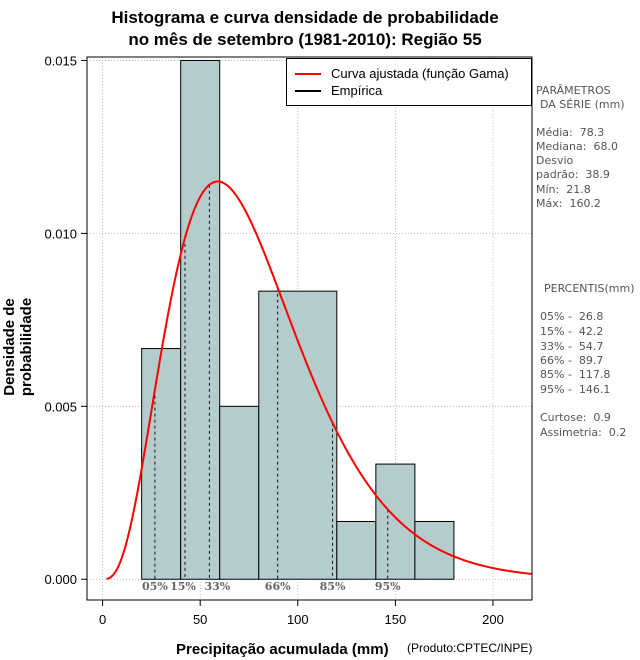  I want to click on x-tick-label: 200, so click(493, 619).